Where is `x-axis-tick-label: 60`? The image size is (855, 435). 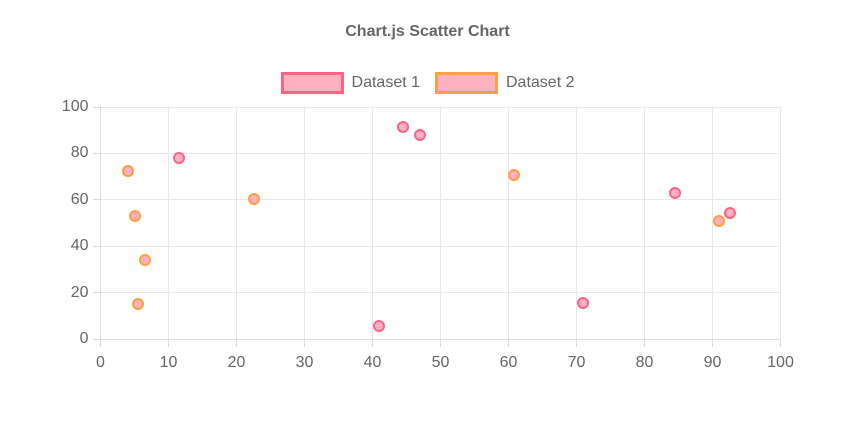 x-axis-tick-label: 60 is located at coordinates (508, 362).